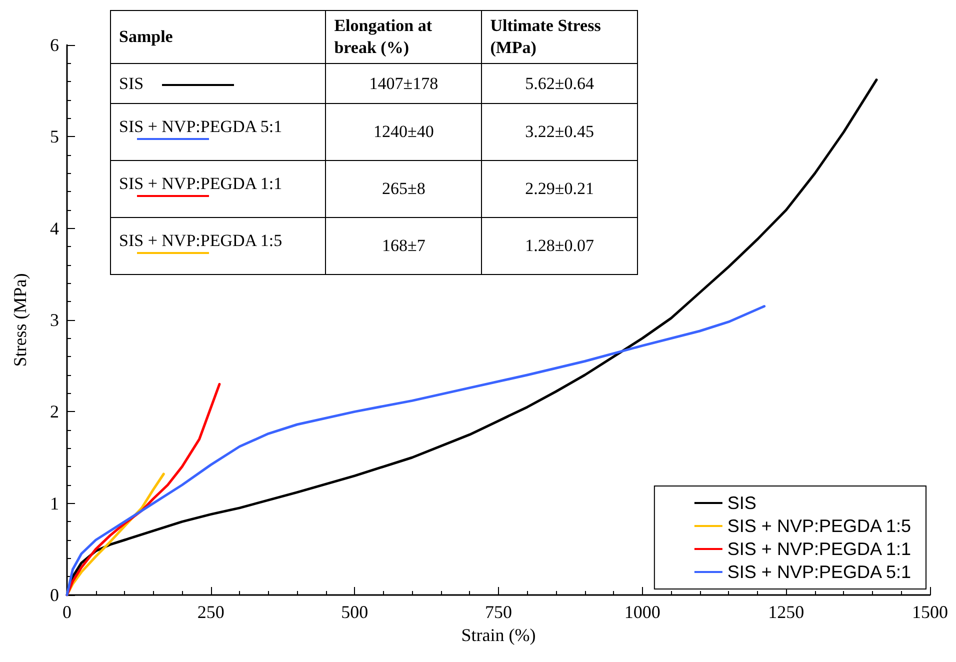 The width and height of the screenshot is (956, 662). Describe the element at coordinates (200, 183) in the screenshot. I see `annotation: SIS + NVP:PEGDA 1:1` at that location.